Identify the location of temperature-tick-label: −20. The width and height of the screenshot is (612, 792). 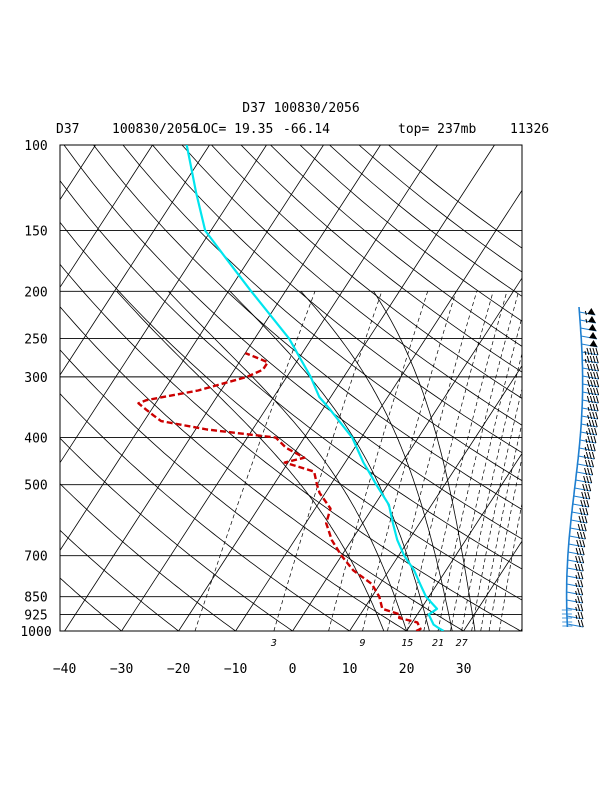
(178, 669).